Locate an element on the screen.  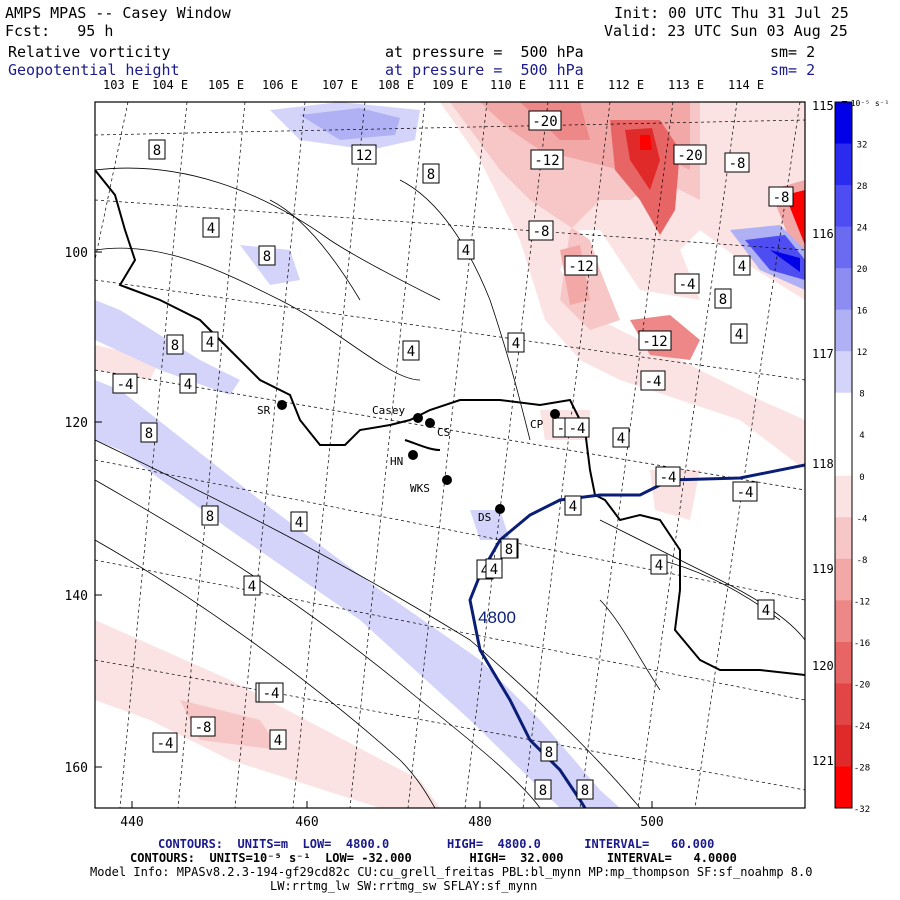
lon-label-top: 107 E is located at coordinates (340, 85).